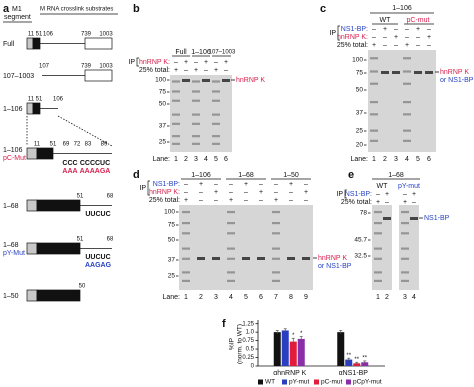  I want to click on lane-number: 4, so click(414, 297).